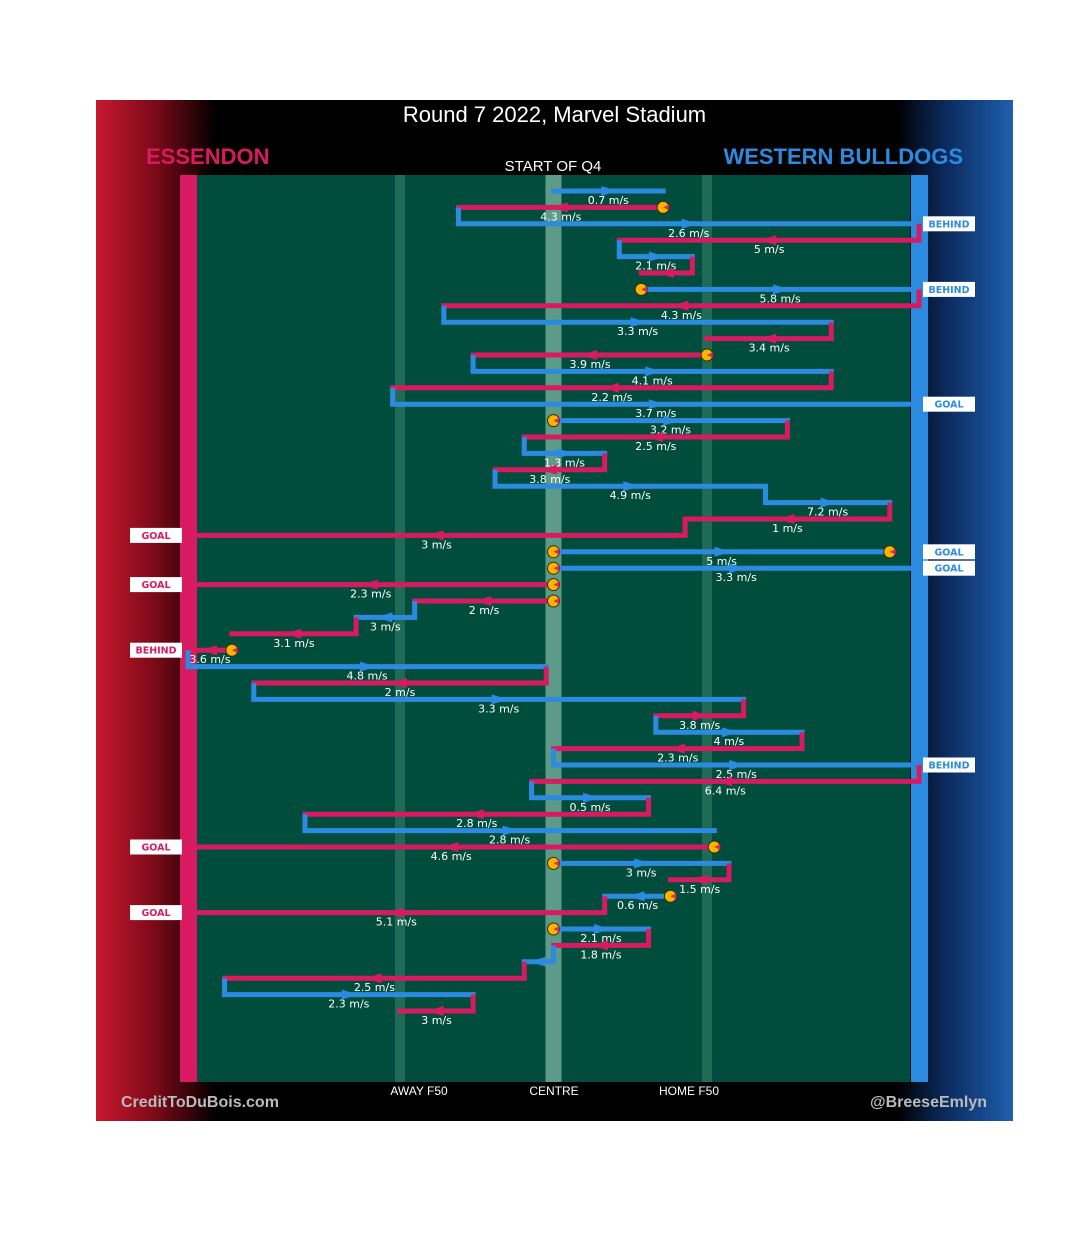 The height and width of the screenshot is (1235, 1080). Describe the element at coordinates (780, 298) in the screenshot. I see `speed-label: 5.8 m/s` at that location.